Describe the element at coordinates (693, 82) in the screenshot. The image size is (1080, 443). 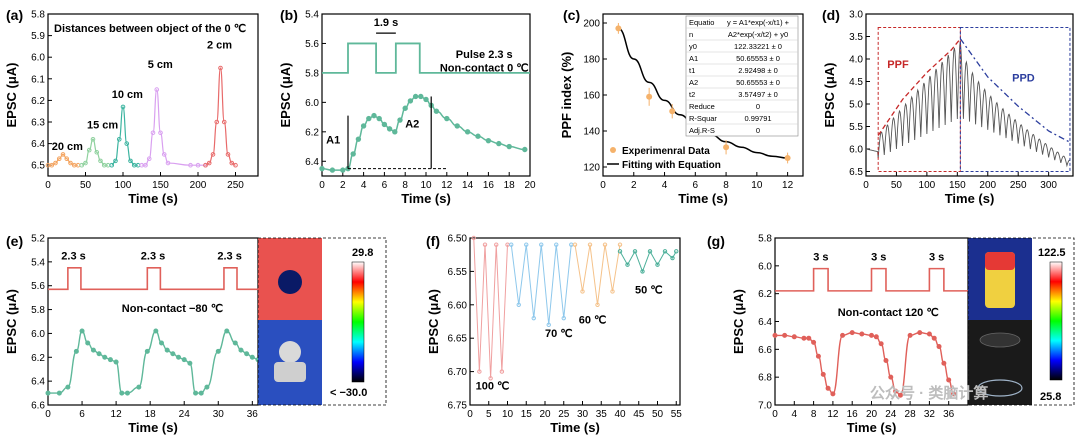
I see `fit-table-key: A2` at that location.